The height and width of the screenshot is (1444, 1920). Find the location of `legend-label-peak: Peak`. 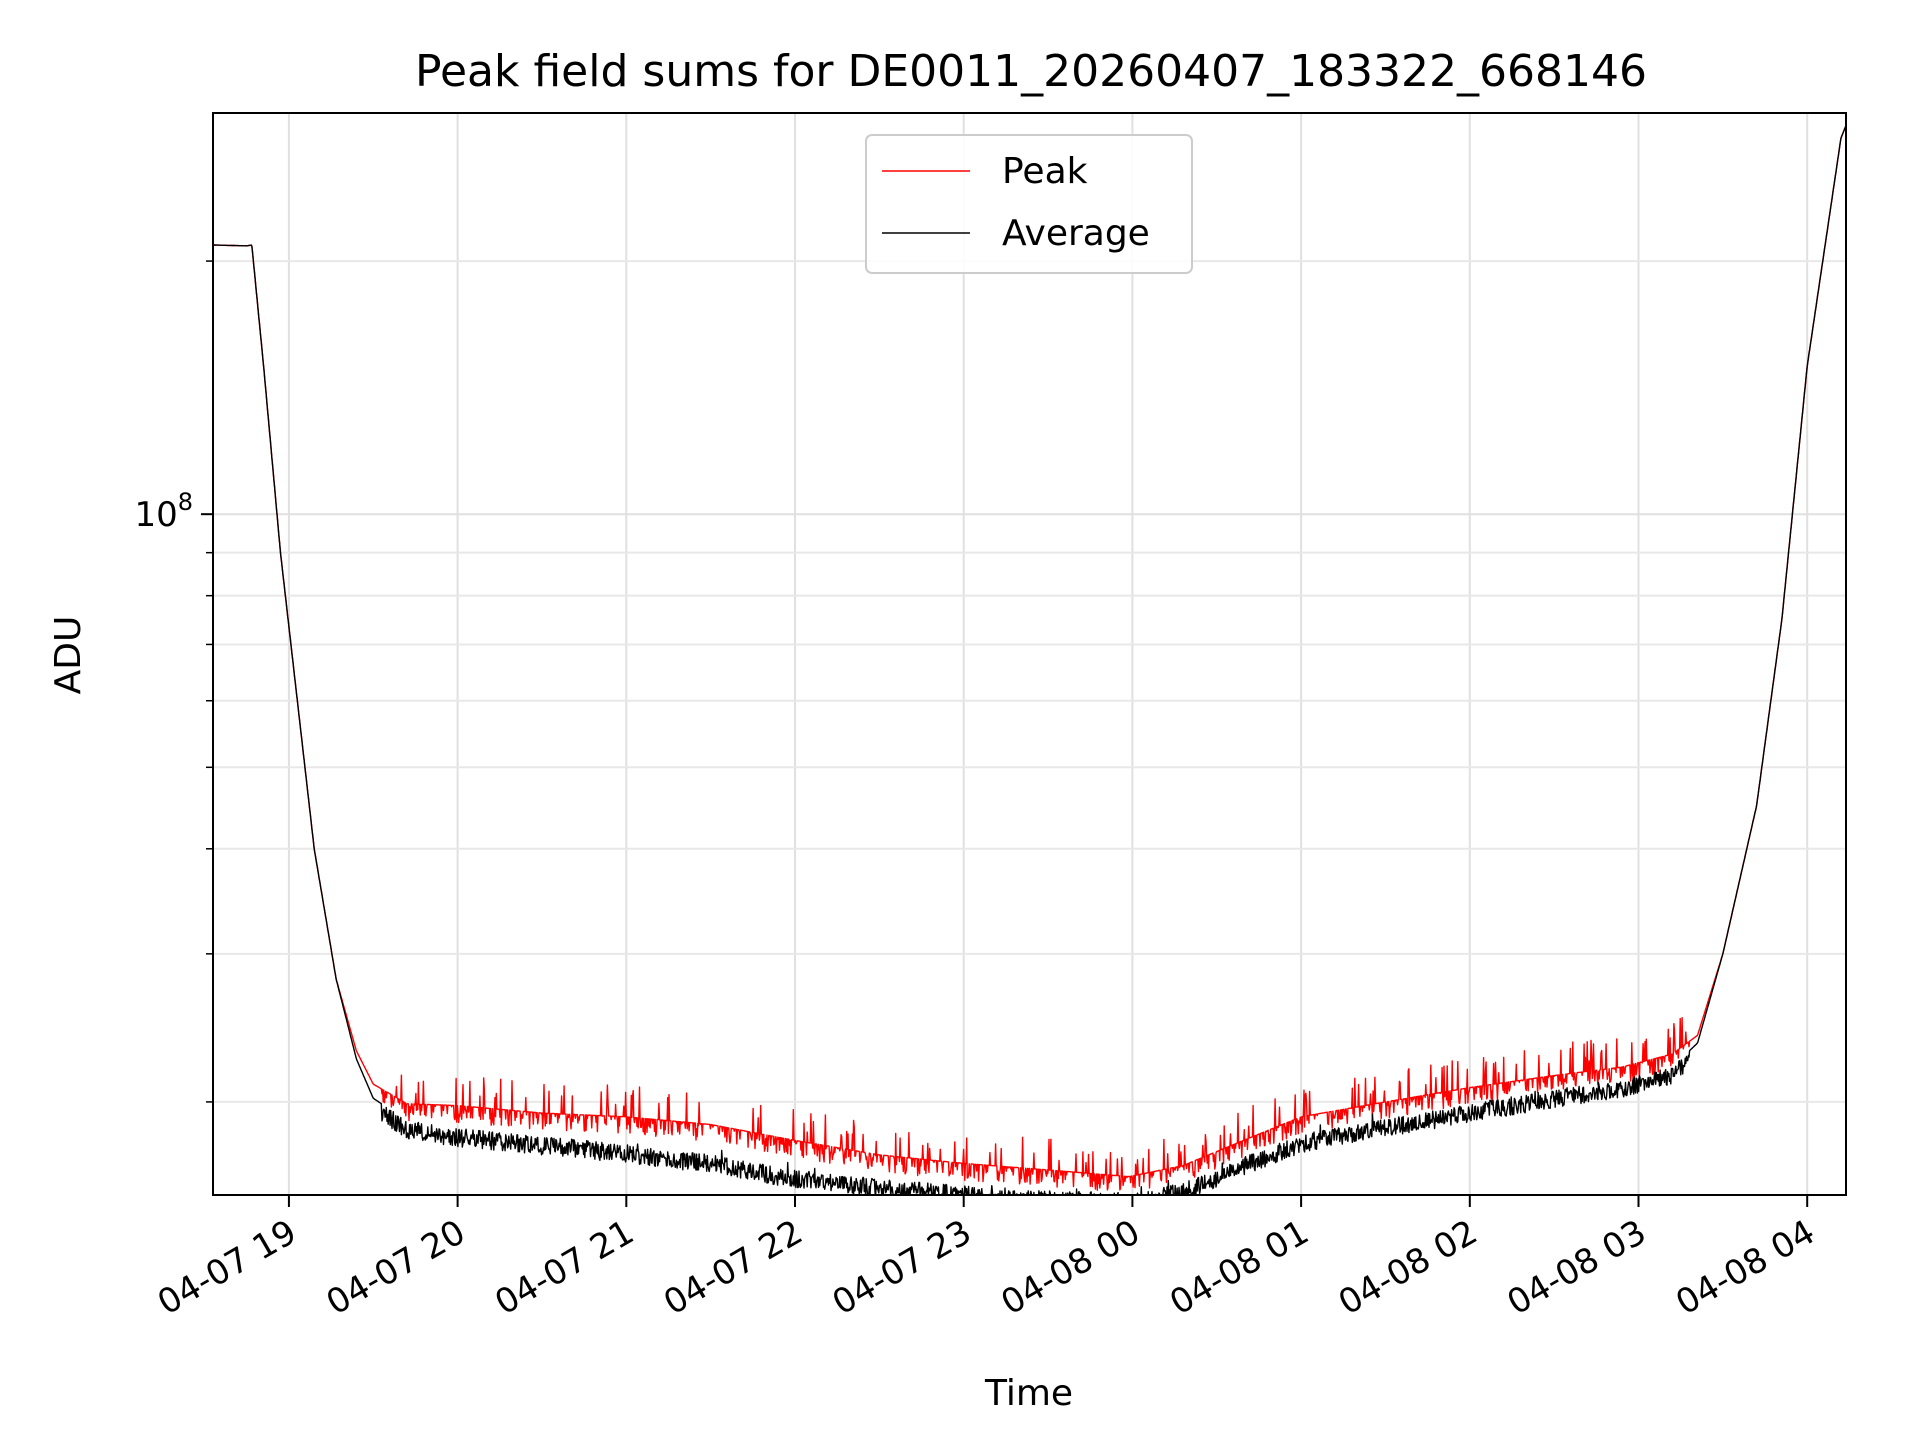

legend-label-peak: Peak is located at coordinates (1045, 171).